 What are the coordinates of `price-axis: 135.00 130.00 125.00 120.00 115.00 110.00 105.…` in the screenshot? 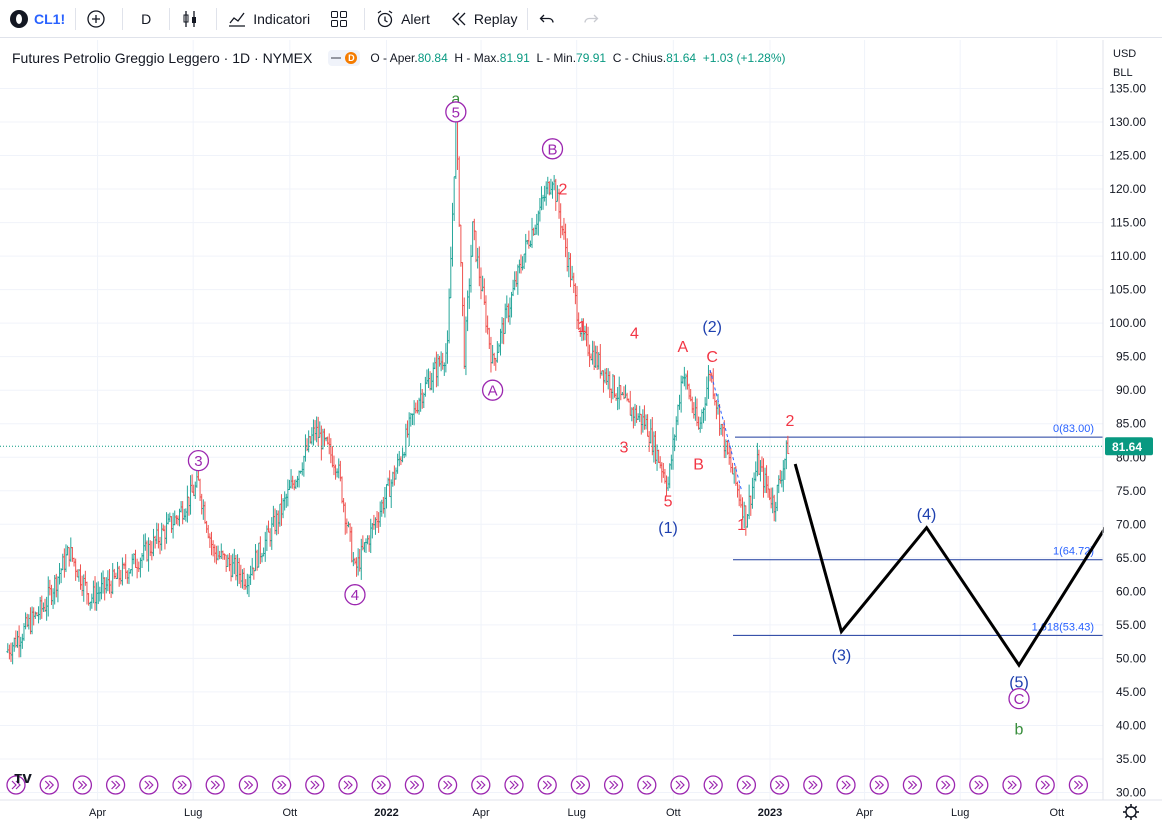 It's located at (1132, 420).